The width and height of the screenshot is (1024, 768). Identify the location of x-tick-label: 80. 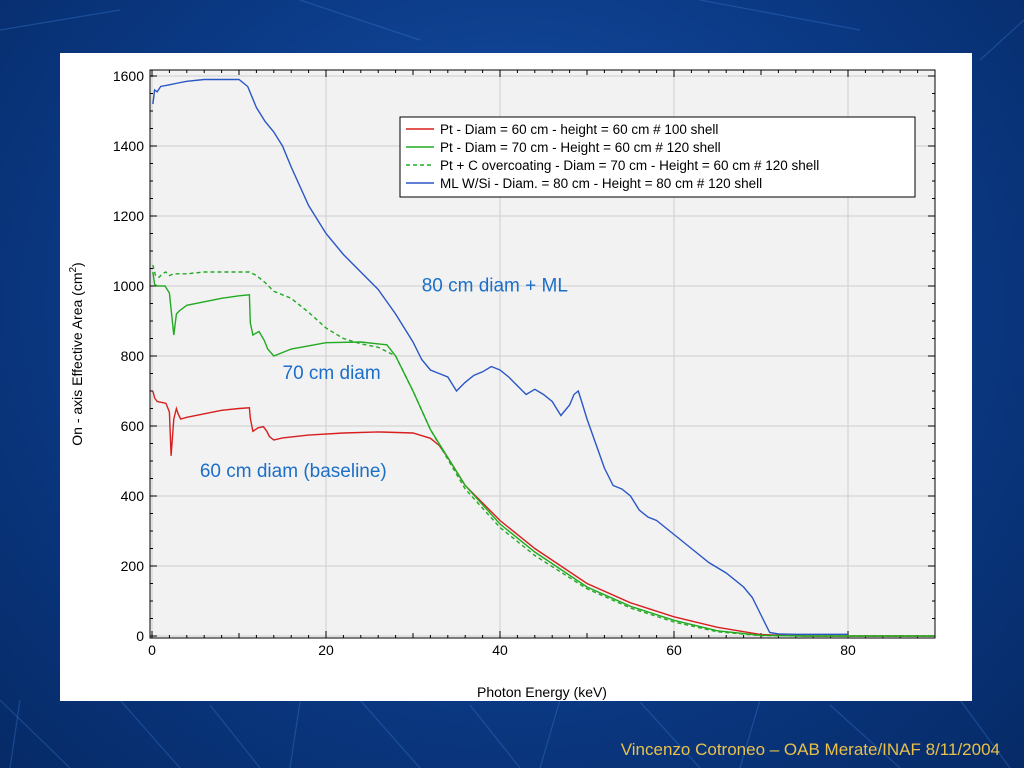
(848, 650).